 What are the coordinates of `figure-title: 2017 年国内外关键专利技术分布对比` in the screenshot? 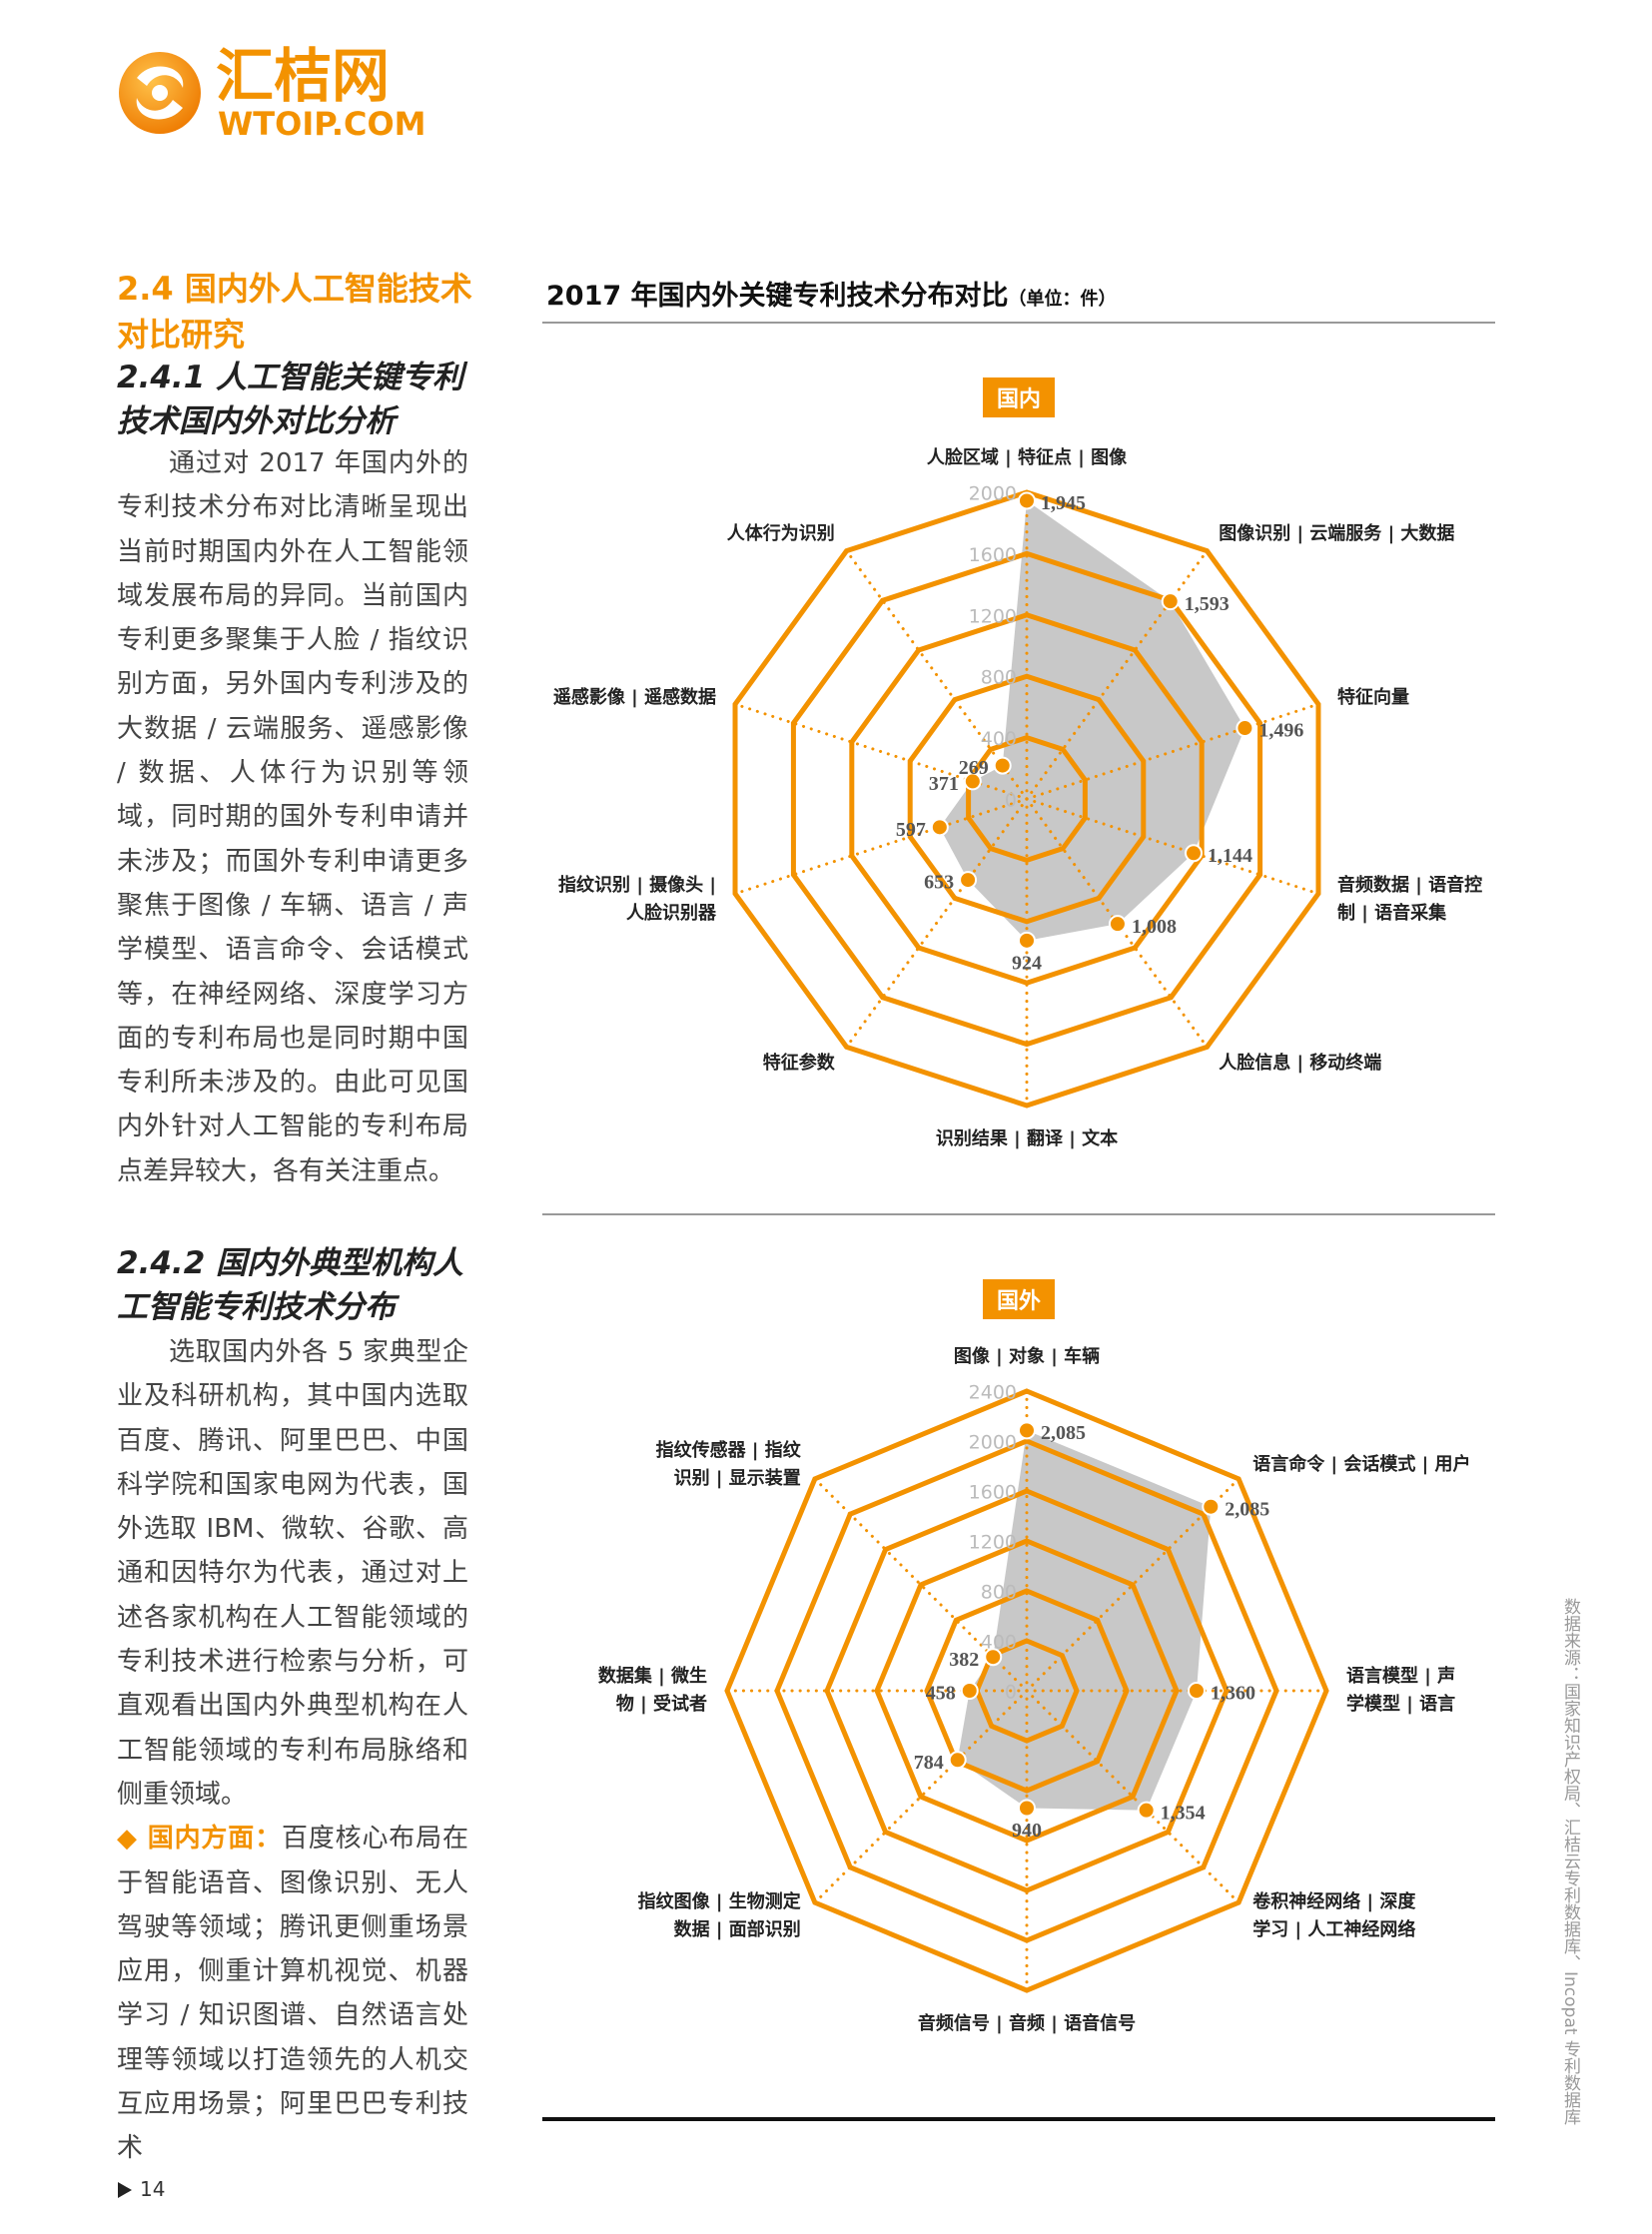 It's located at (777, 296).